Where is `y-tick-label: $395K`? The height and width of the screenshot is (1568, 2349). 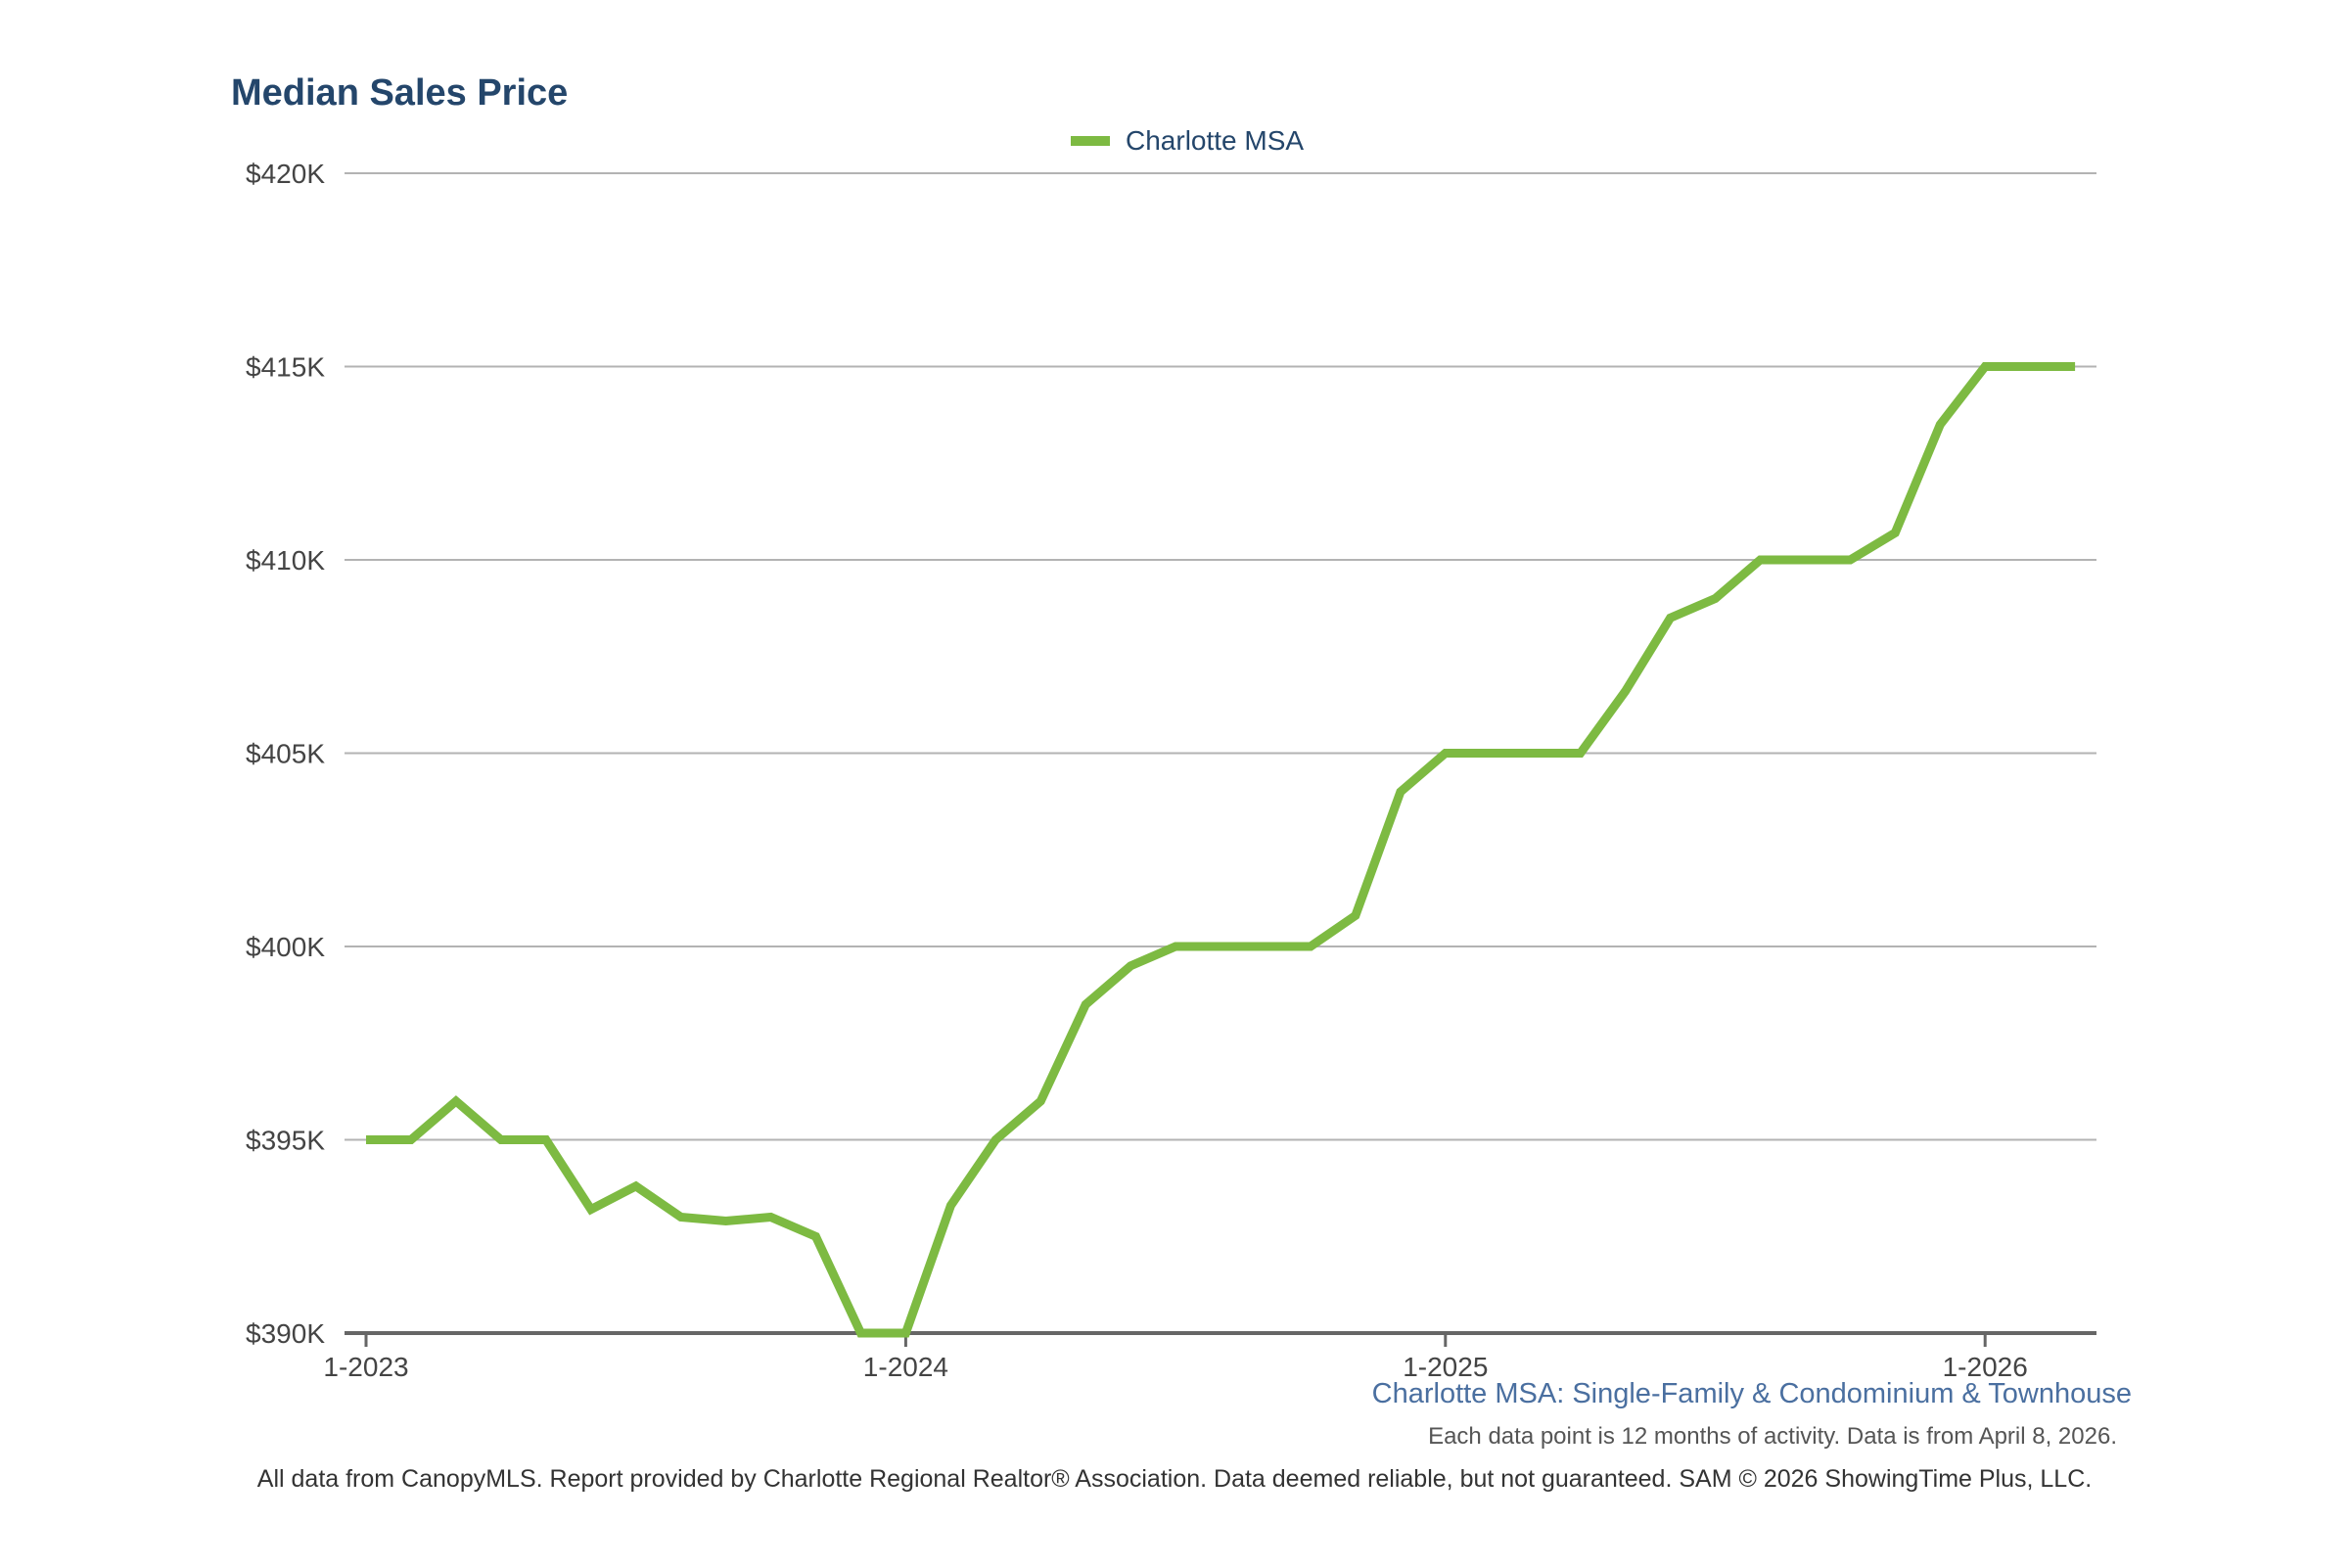
y-tick-label: $395K is located at coordinates (285, 1141).